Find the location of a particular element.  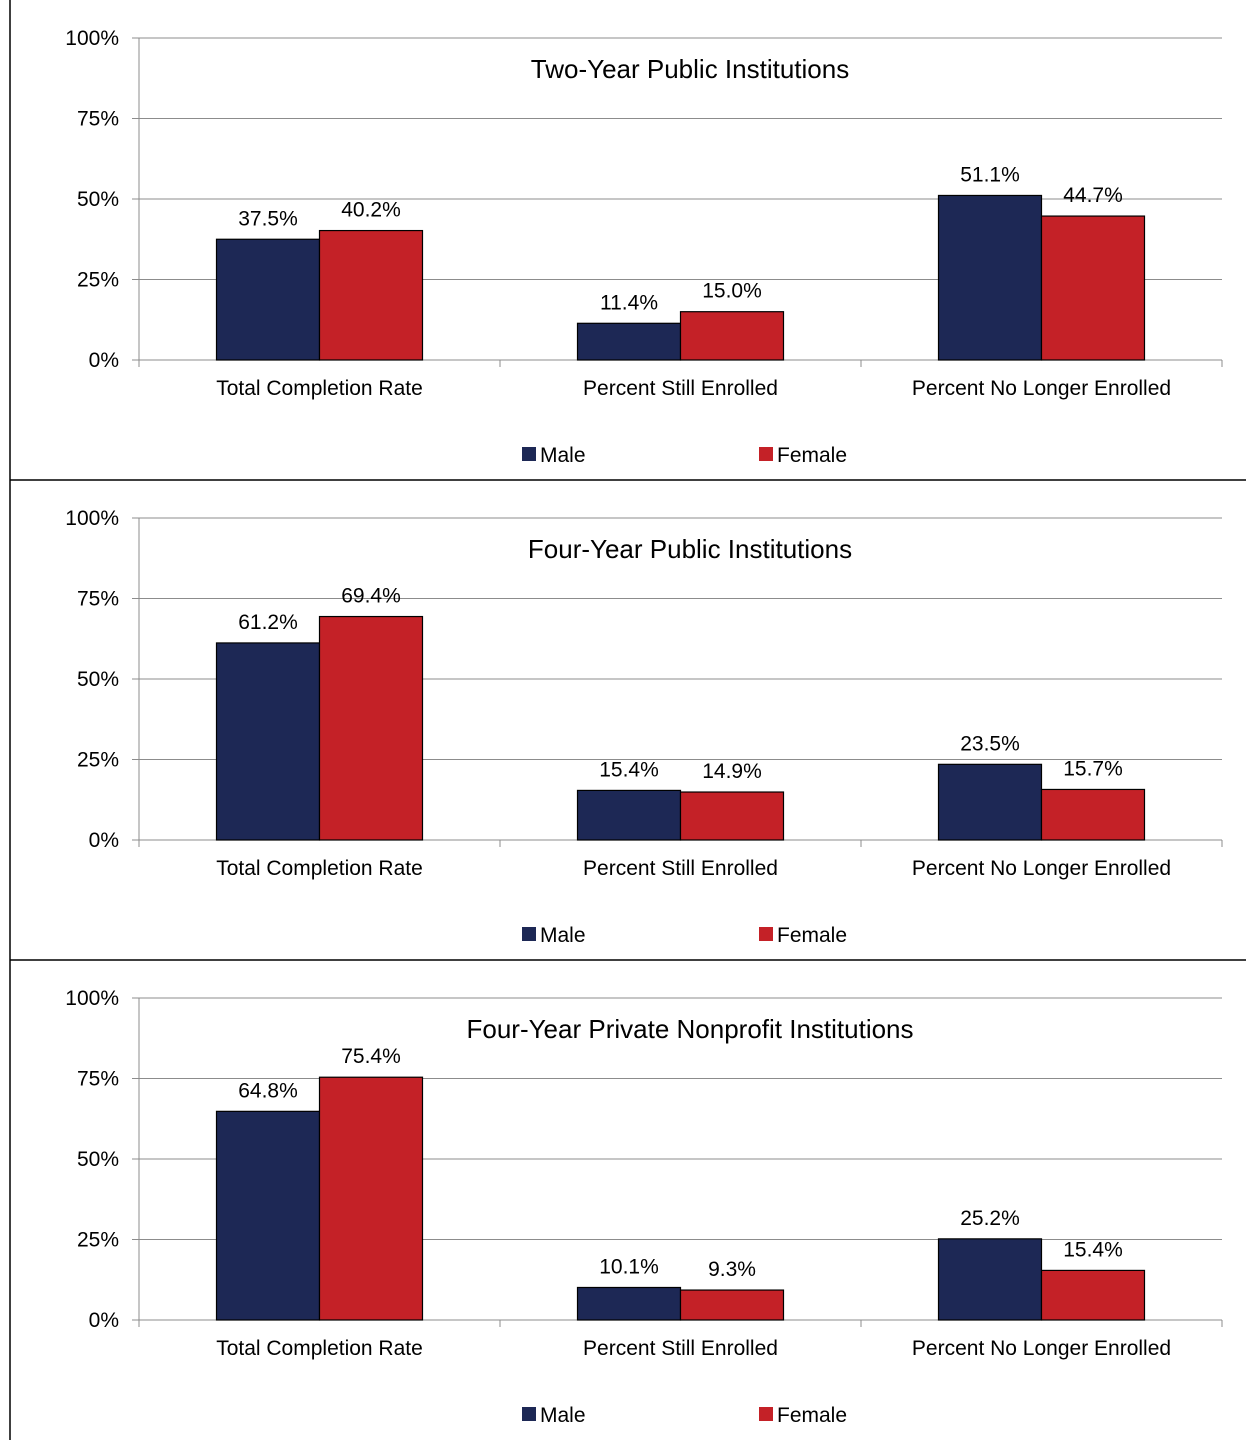

data-label: 64.8% is located at coordinates (268, 1090).